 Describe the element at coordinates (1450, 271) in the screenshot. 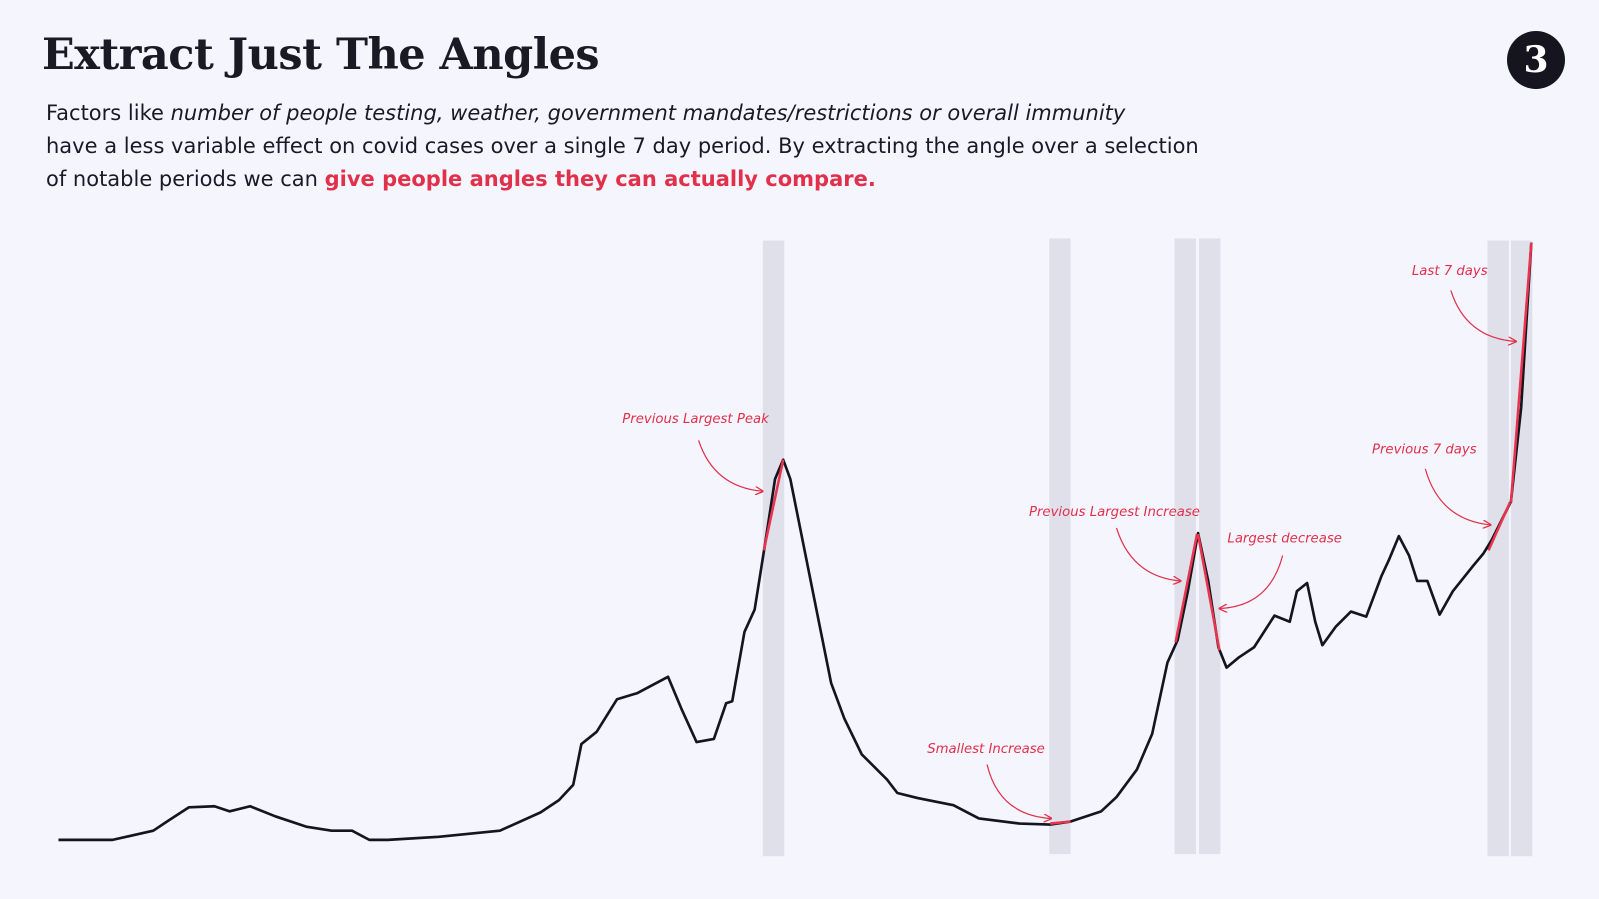

I see `annotation: Last 7 days` at that location.